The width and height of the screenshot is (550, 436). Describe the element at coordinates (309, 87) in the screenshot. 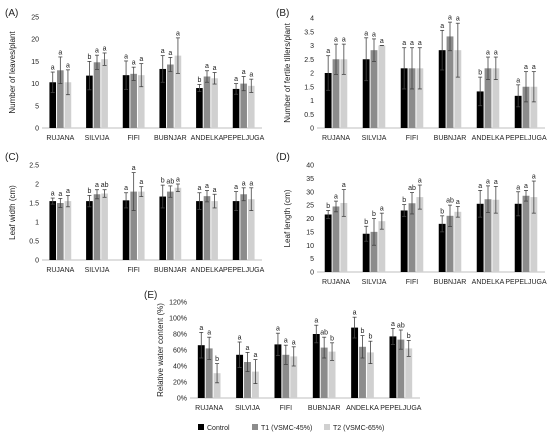

I see `y-tick-label: 1.5` at that location.